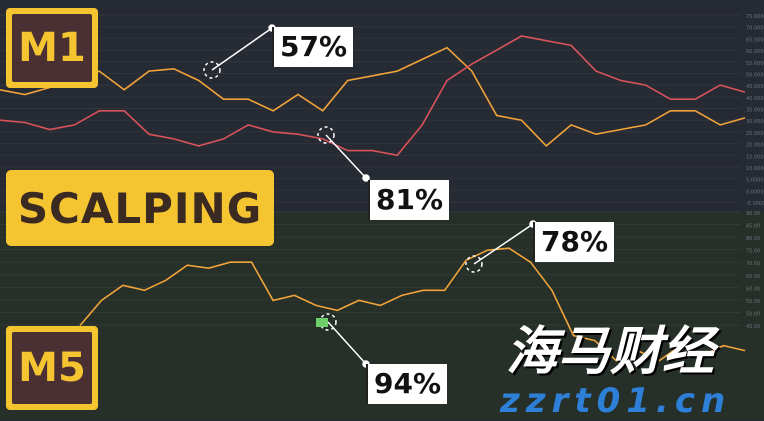 The width and height of the screenshot is (764, 421). I want to click on y-tick-label: 0.0000, so click(755, 192).